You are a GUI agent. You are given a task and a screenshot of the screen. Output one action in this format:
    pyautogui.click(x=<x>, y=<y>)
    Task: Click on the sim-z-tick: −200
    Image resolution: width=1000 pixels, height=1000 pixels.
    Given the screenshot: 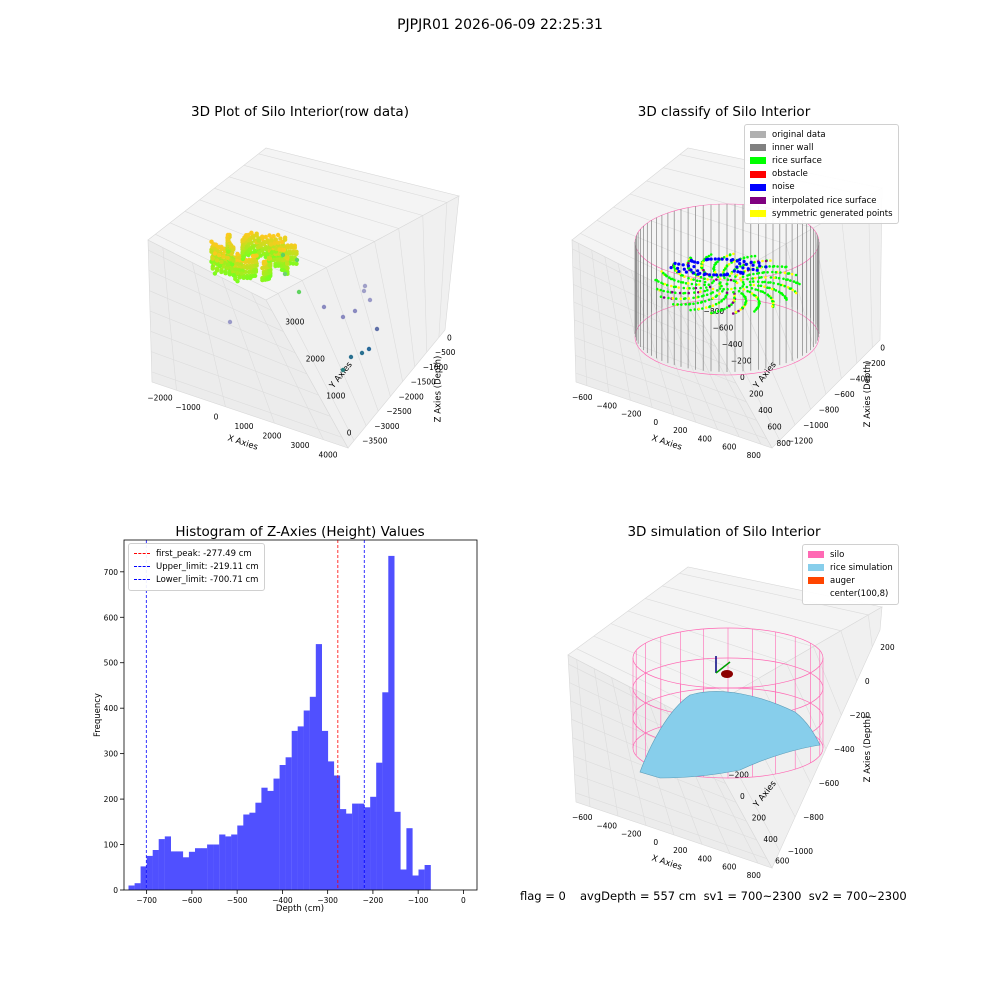 What is the action you would take?
    pyautogui.click(x=859, y=715)
    